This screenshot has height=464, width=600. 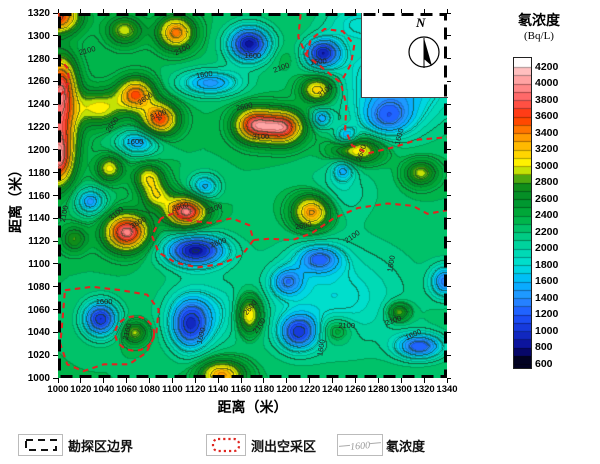 I want to click on colorbar-tick-label: 2600, so click(x=547, y=198).